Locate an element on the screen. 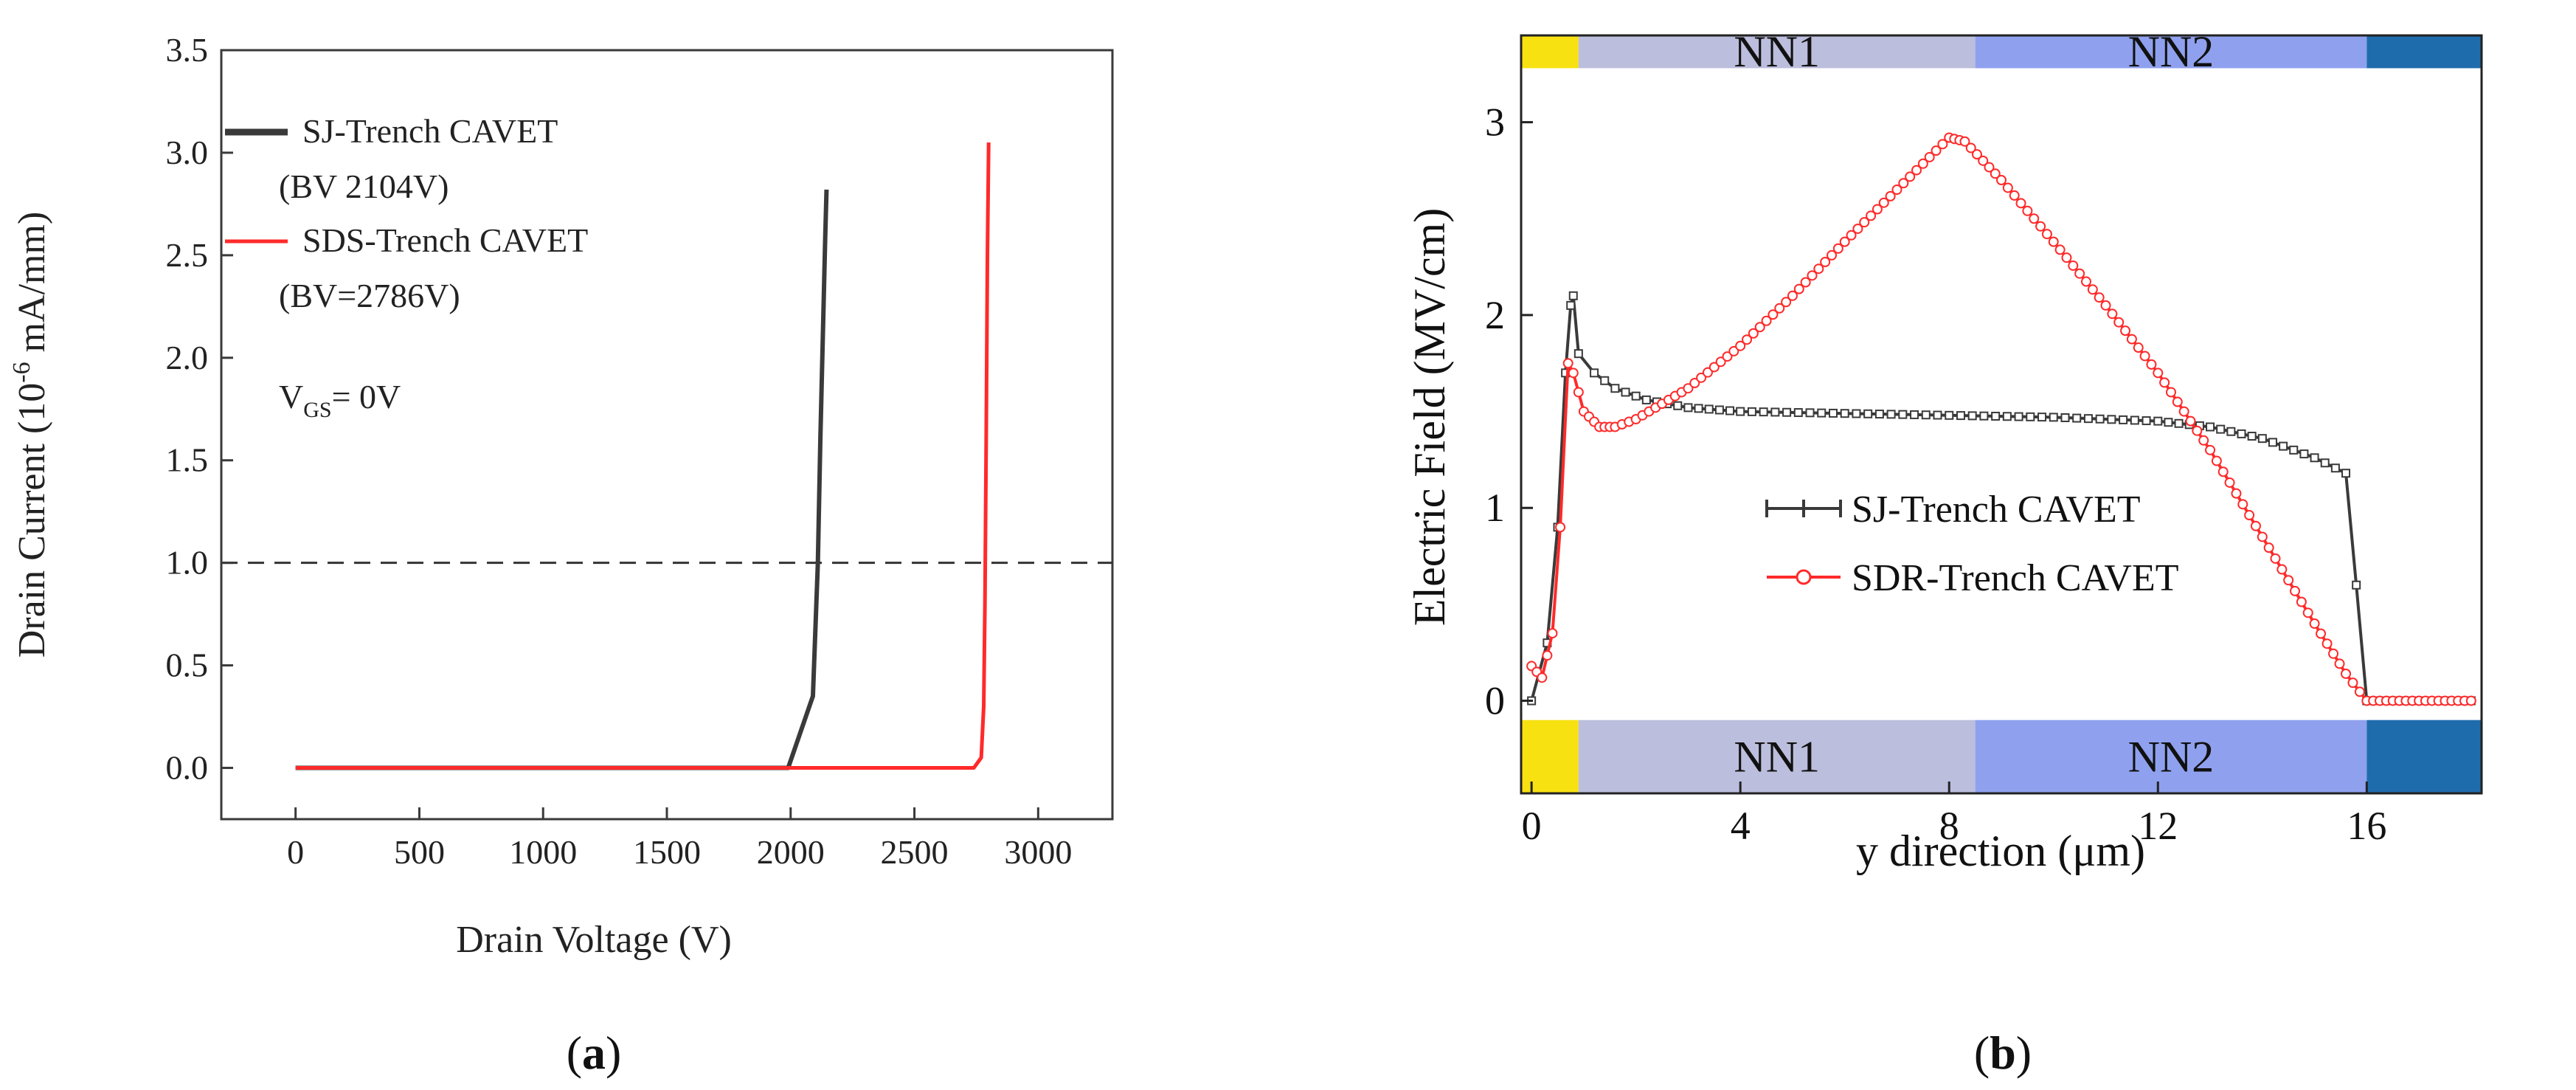 This screenshot has height=1090, width=2576. y-tick-label: 2.0 is located at coordinates (188, 357).